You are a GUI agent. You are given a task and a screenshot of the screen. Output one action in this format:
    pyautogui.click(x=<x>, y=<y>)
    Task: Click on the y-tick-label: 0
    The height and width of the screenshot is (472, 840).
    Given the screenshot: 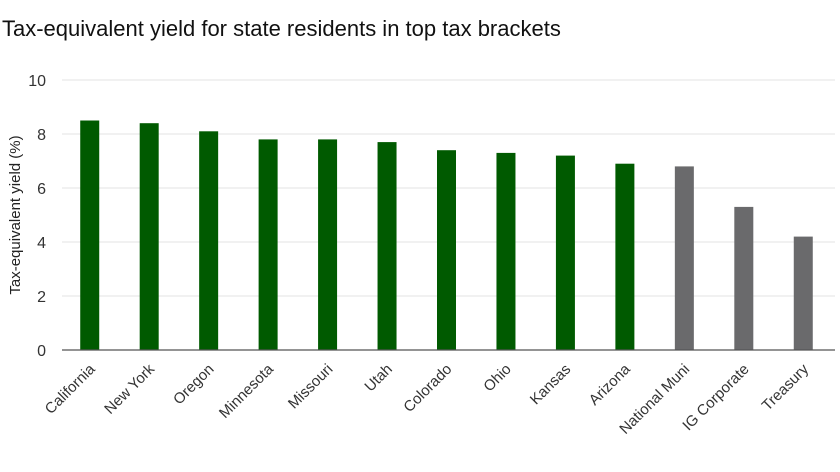 What is the action you would take?
    pyautogui.click(x=41, y=351)
    